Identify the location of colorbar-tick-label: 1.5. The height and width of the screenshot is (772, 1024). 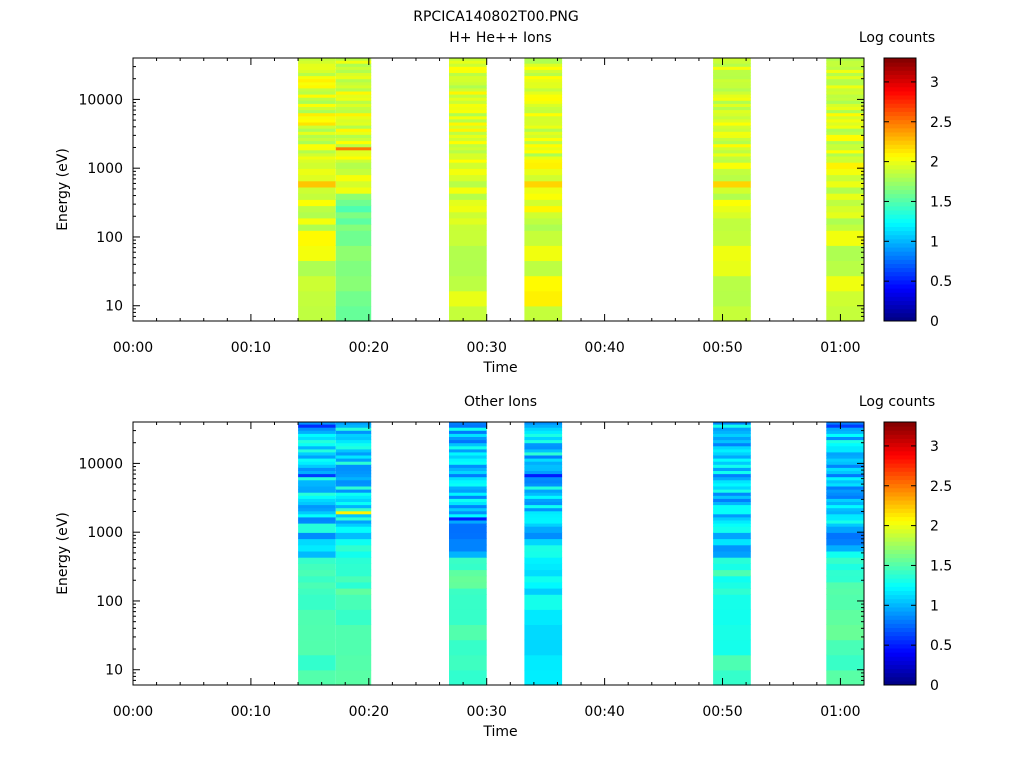
(941, 566).